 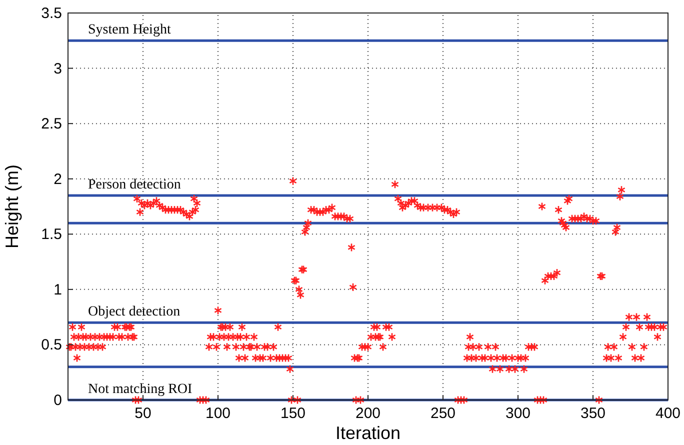 What do you see at coordinates (293, 413) in the screenshot?
I see `x-tick-label: 150` at bounding box center [293, 413].